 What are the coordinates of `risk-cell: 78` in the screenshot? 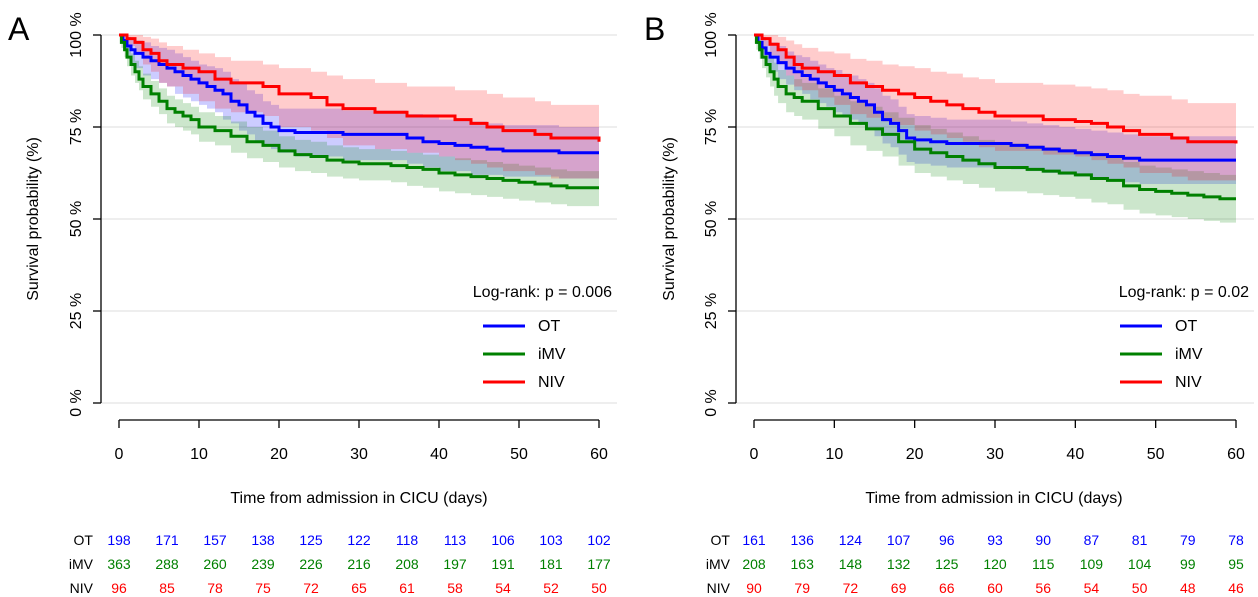 It's located at (215, 588).